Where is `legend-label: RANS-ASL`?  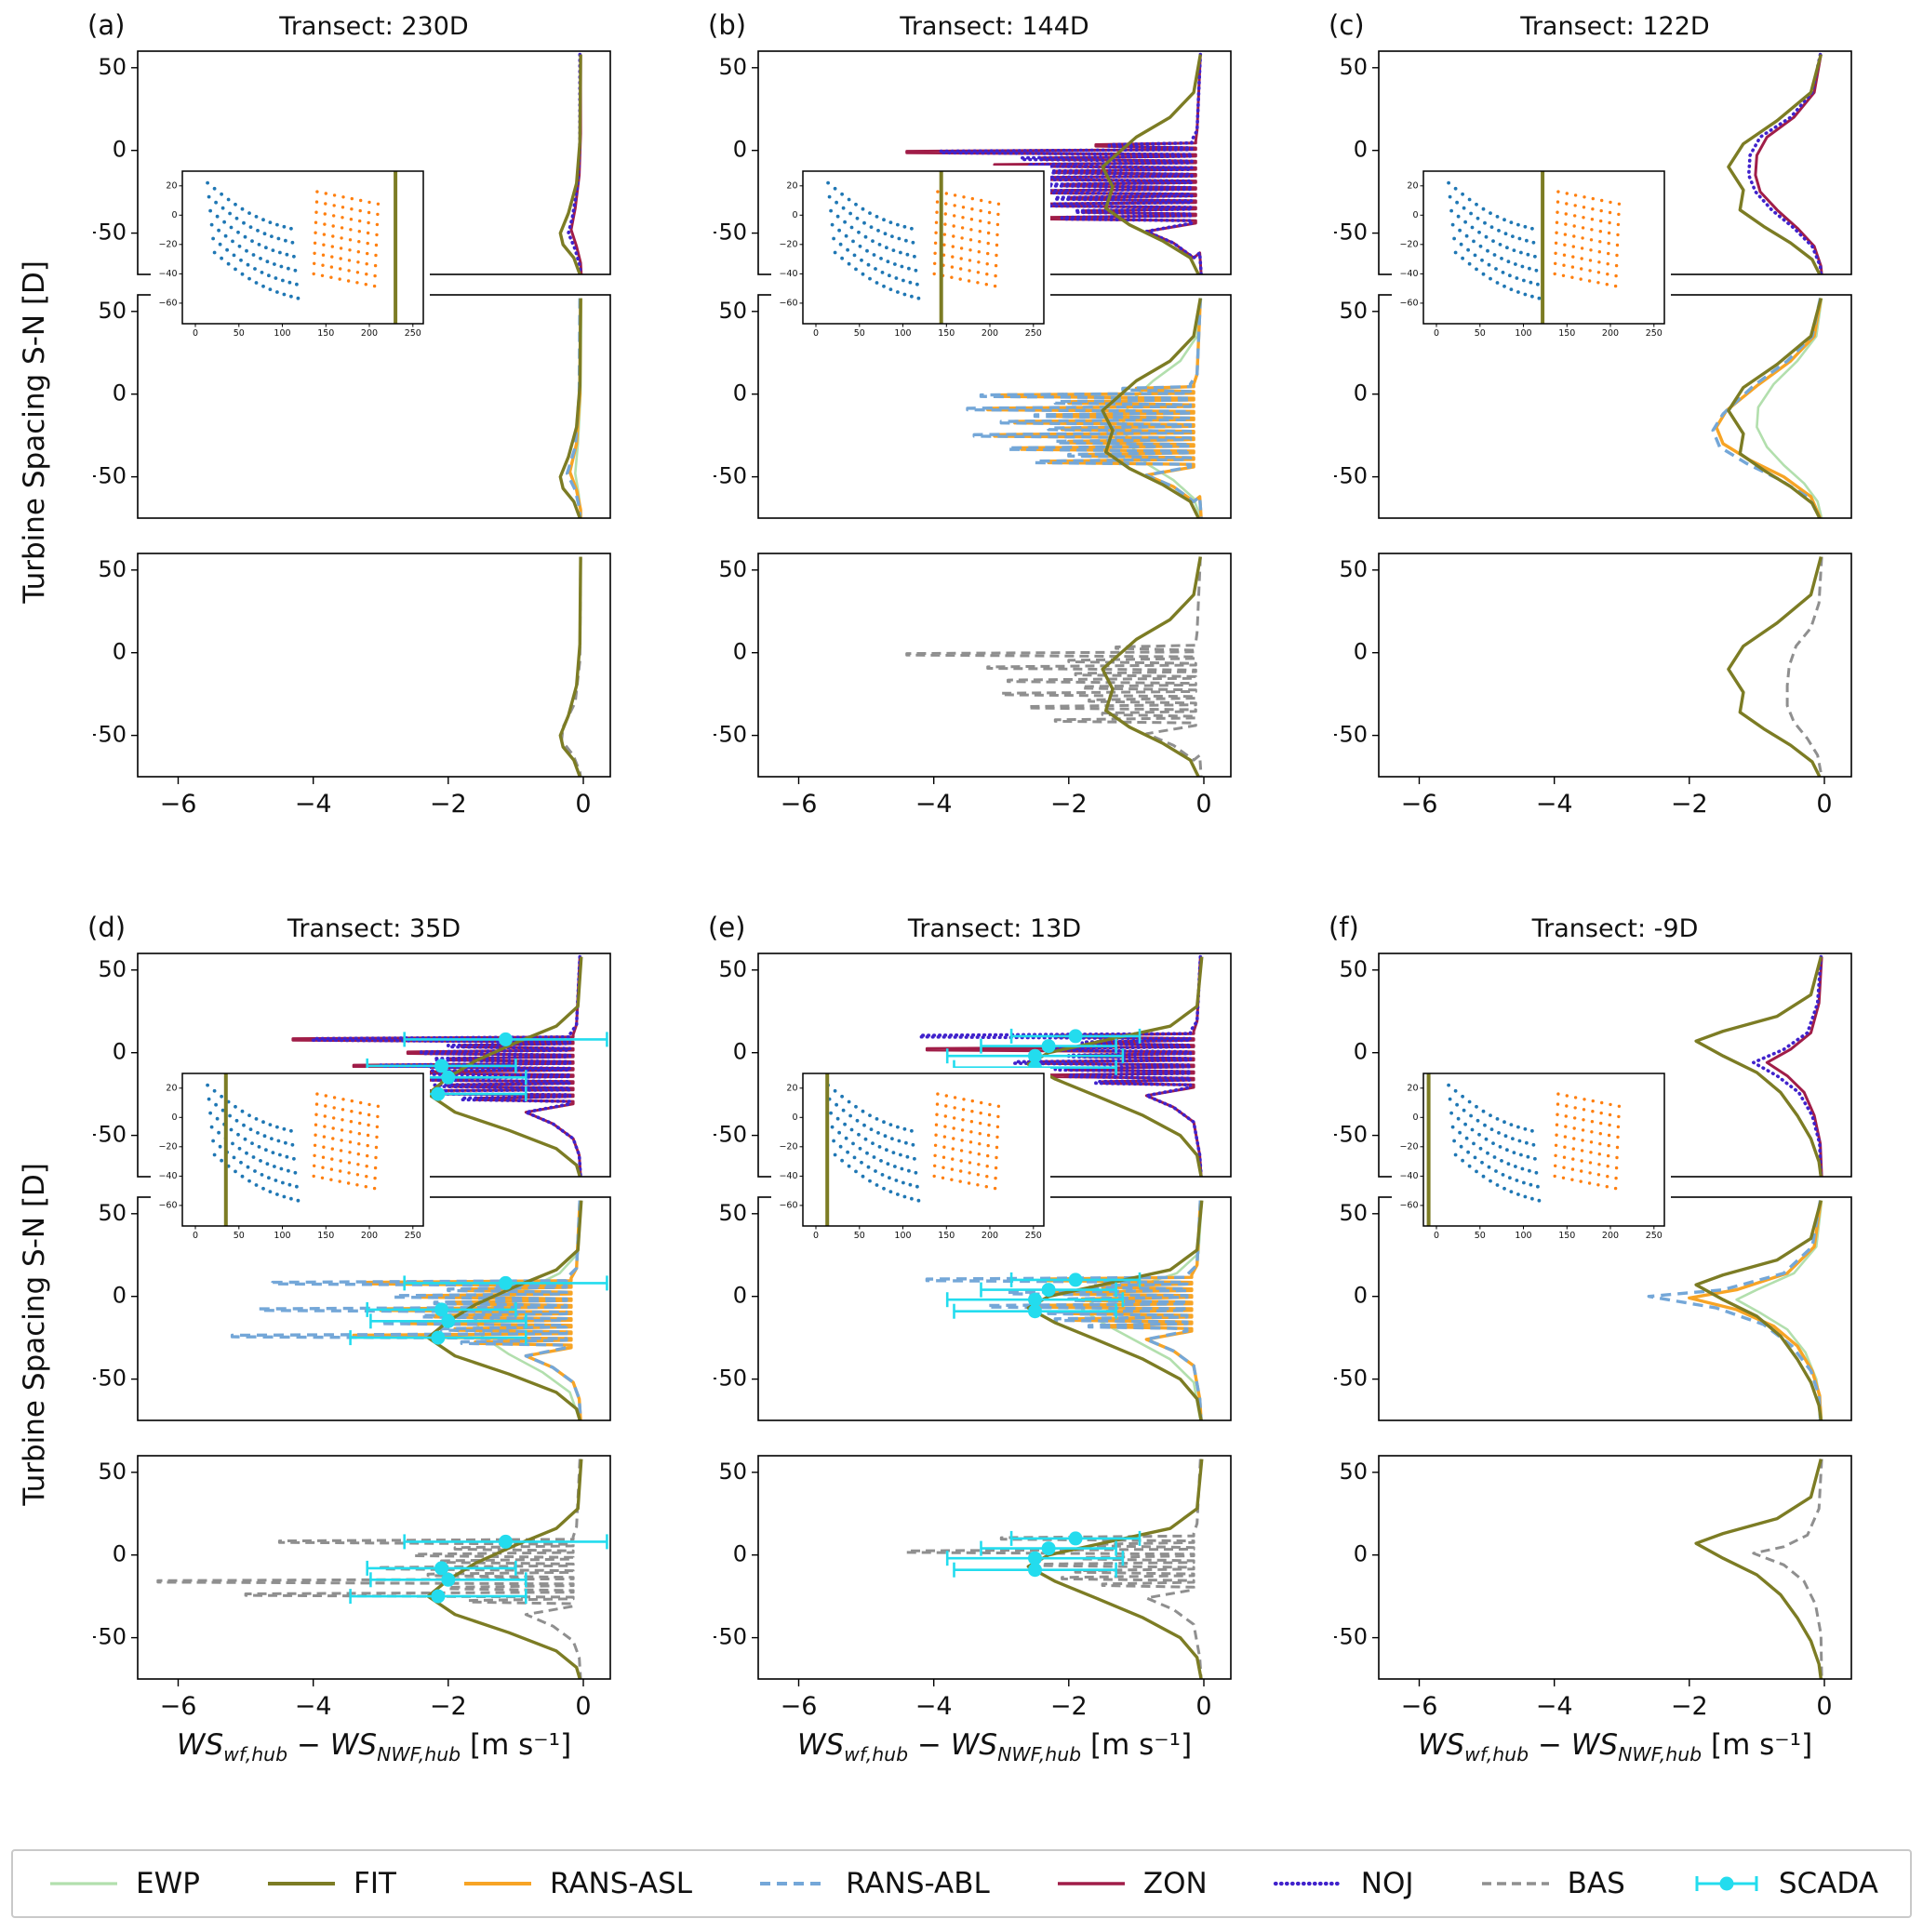 legend-label: RANS-ASL is located at coordinates (621, 1883).